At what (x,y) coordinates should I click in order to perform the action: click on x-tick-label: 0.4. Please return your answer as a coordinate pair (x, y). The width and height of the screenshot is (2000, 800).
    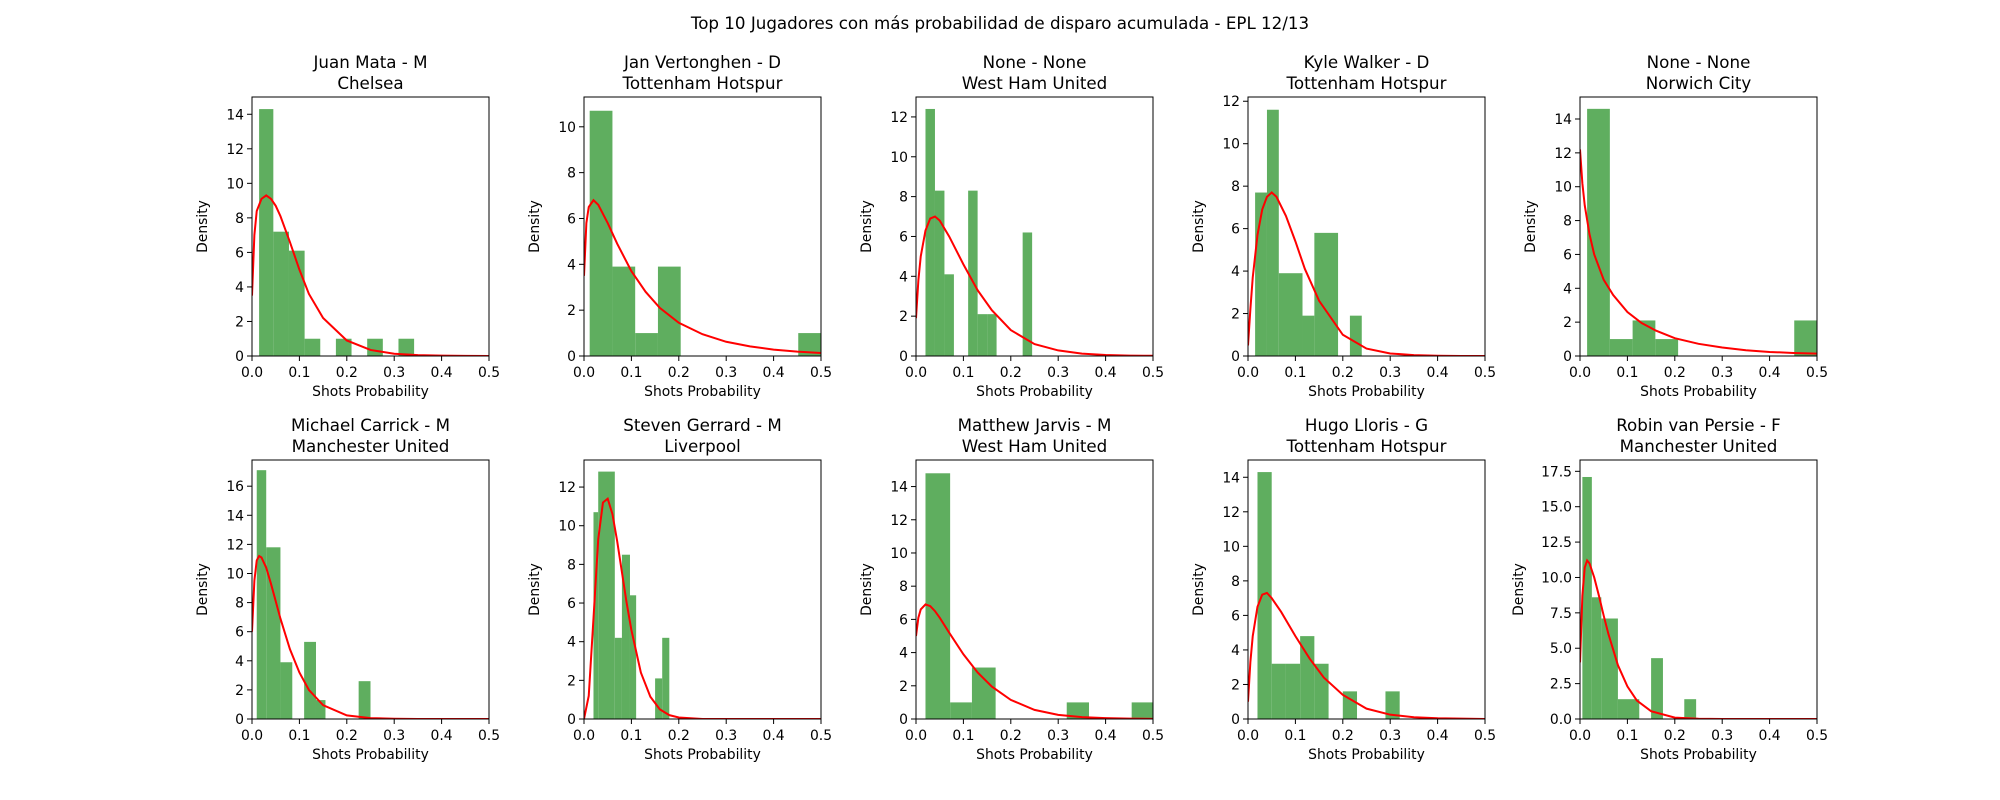
    Looking at the image, I should click on (442, 373).